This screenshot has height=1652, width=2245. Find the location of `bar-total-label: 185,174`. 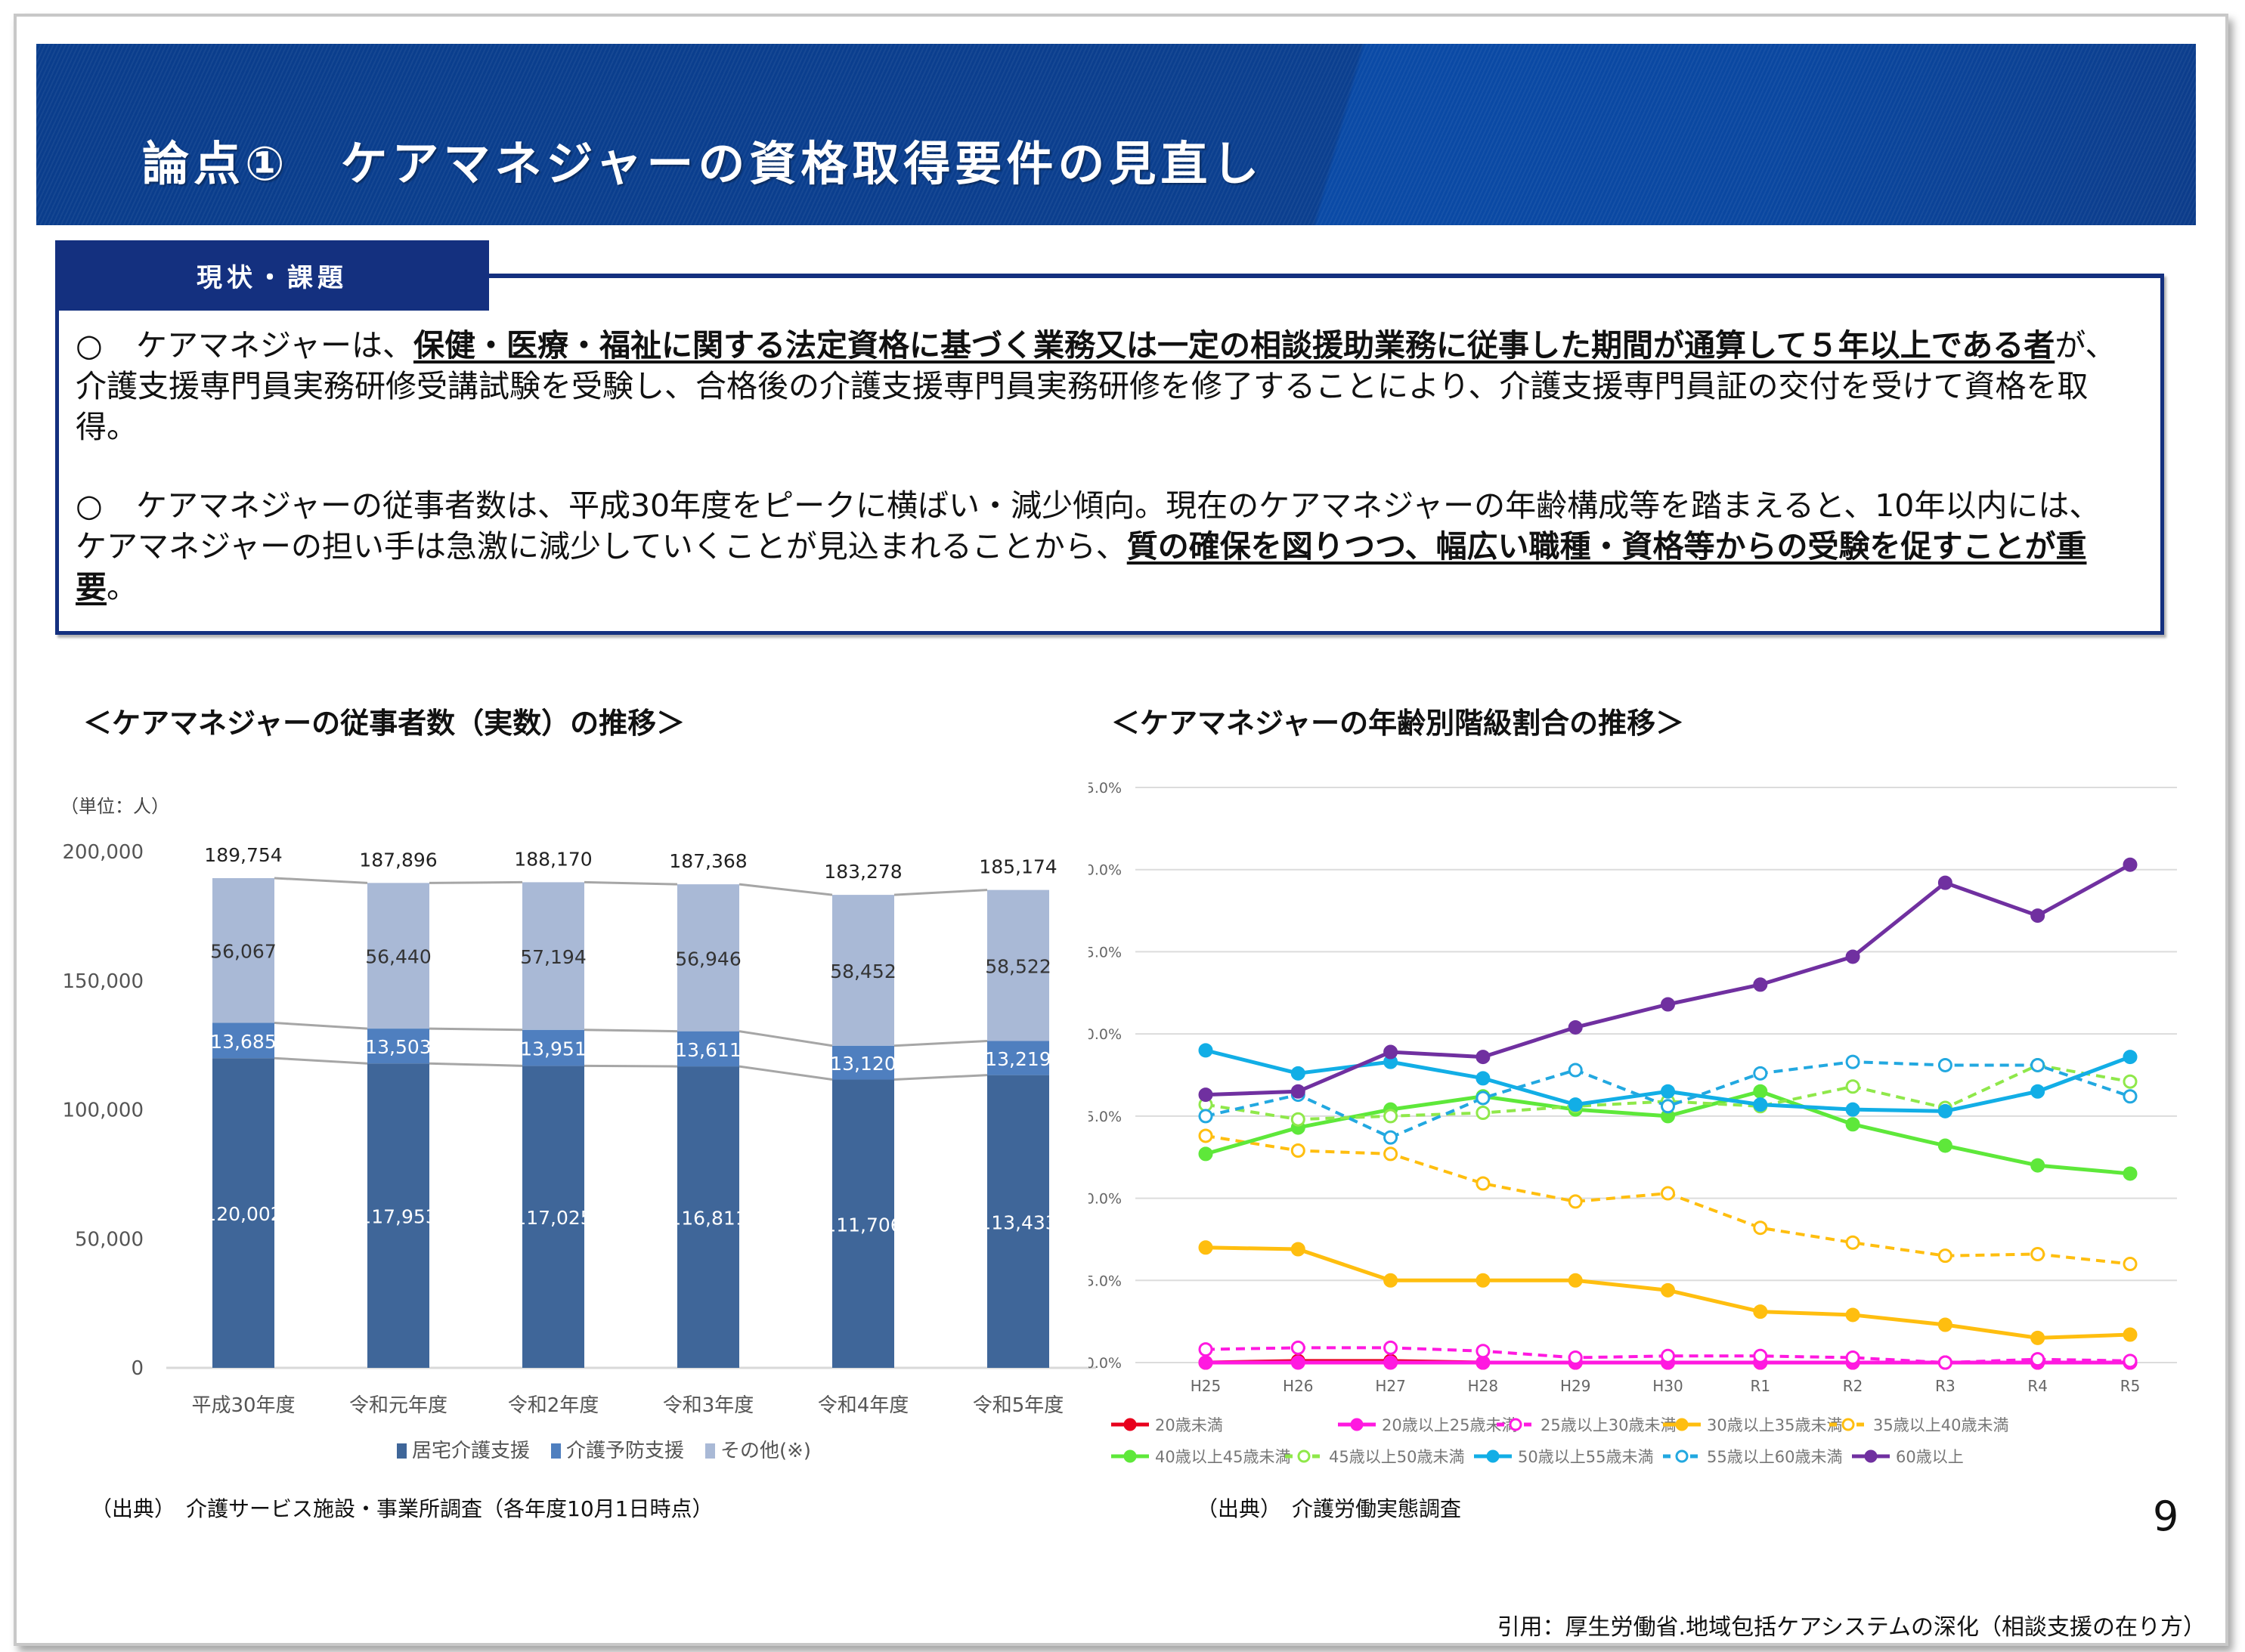

bar-total-label: 185,174 is located at coordinates (1018, 867).